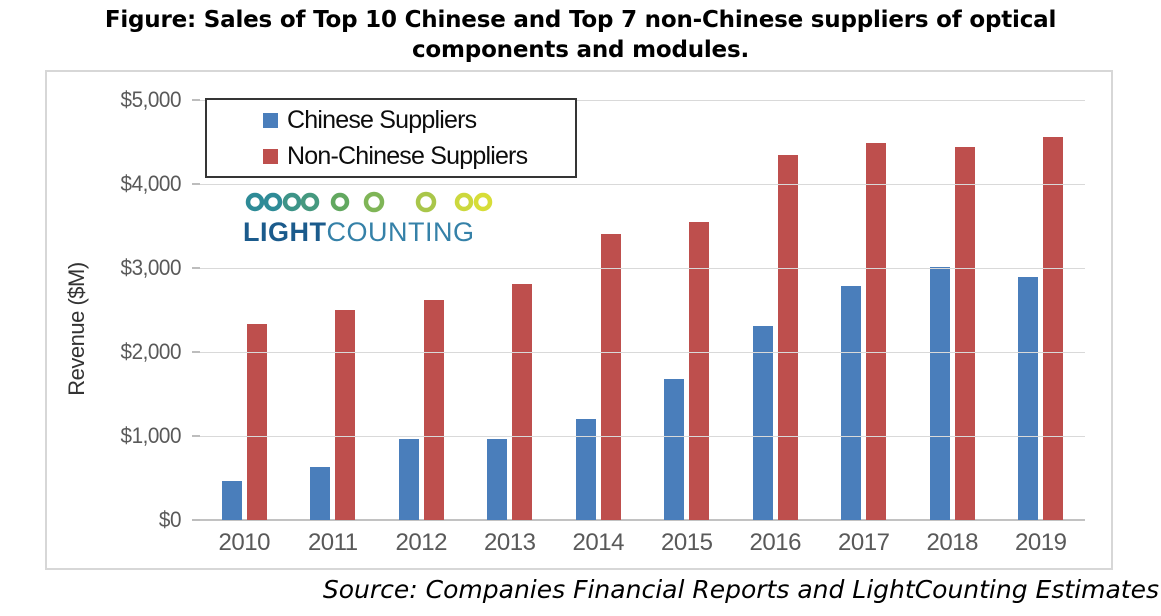 Image resolution: width=1161 pixels, height=616 pixels. Describe the element at coordinates (1041, 310) in the screenshot. I see `bar-group-2019` at that location.